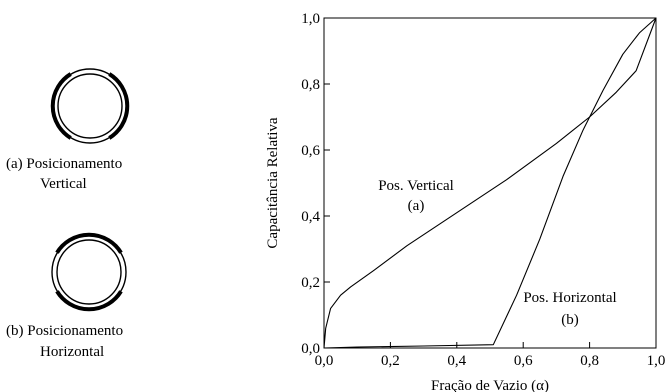  Describe the element at coordinates (416, 186) in the screenshot. I see `series-vertical-label-line1: Pos. Vertical` at that location.